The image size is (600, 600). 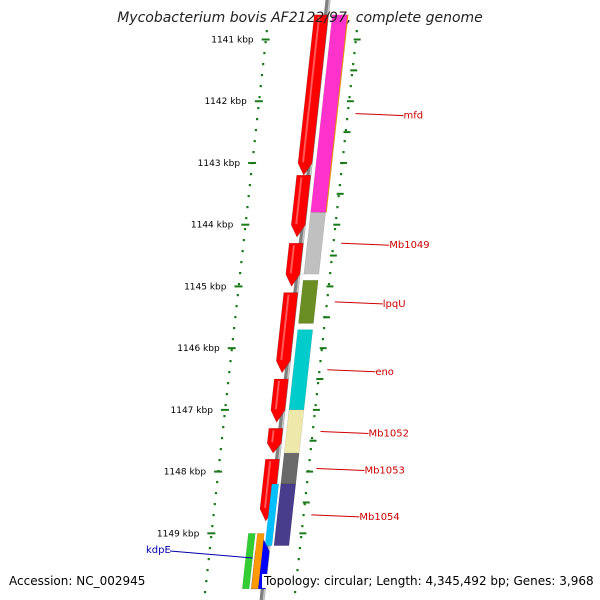 I want to click on feature-label: eno, so click(x=384, y=372).